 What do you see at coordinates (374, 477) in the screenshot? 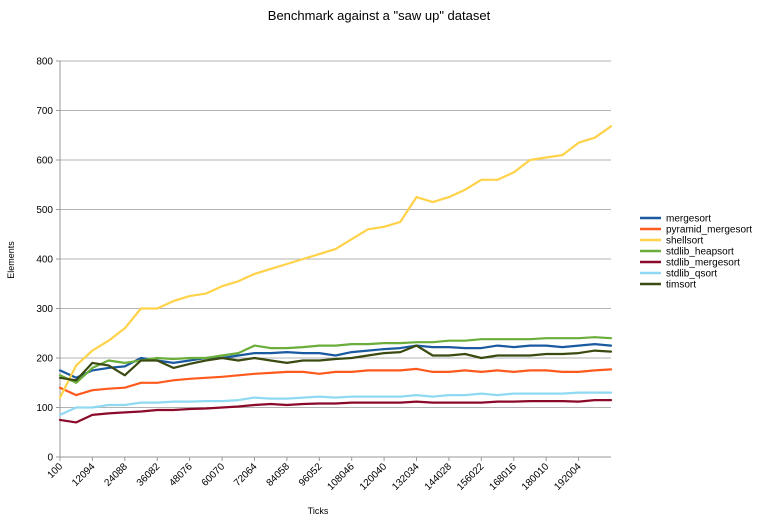
I see `x-tick-label: 120040` at bounding box center [374, 477].